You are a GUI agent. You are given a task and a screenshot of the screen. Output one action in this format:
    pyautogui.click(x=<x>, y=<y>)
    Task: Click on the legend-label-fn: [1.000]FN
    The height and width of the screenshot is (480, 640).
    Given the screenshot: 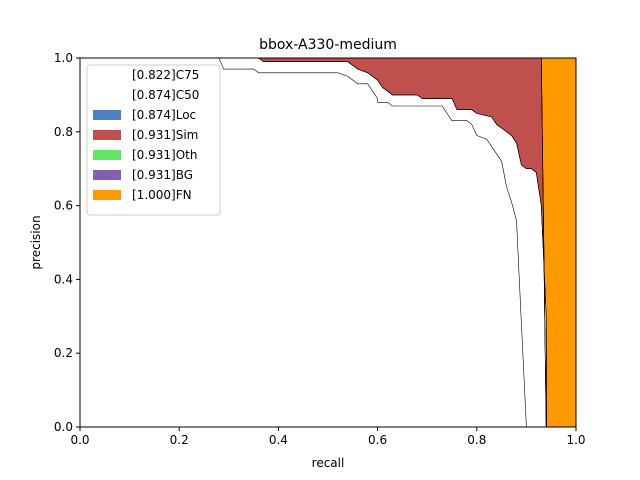 What is the action you would take?
    pyautogui.click(x=162, y=195)
    